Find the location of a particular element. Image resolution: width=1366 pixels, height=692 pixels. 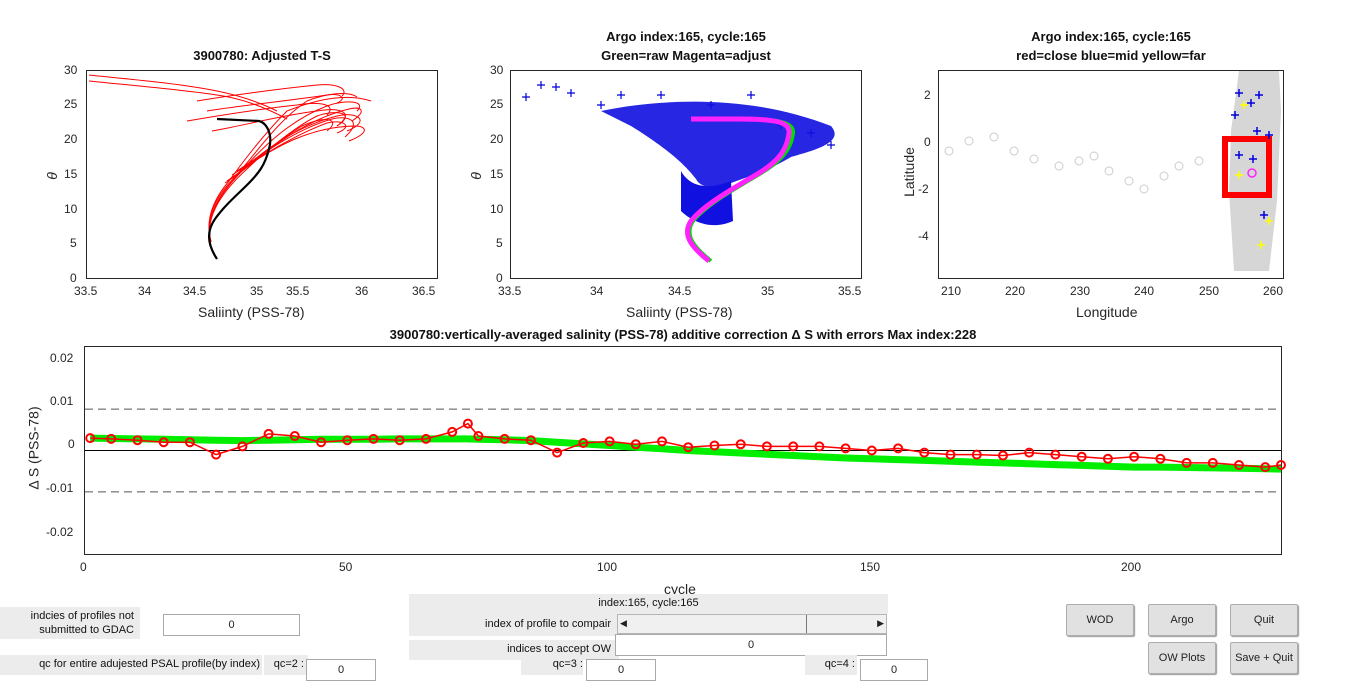

not-submitted-panel is located at coordinates (70, 623).